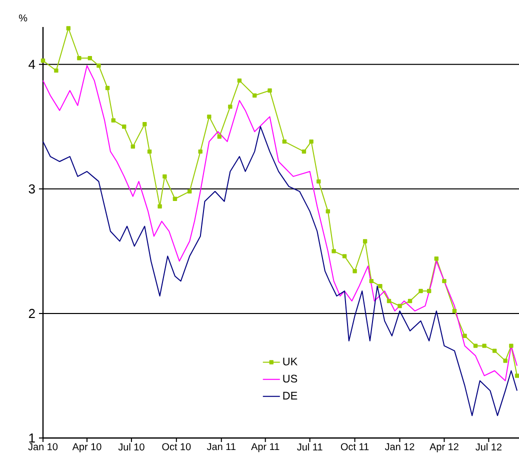  Describe the element at coordinates (265, 447) in the screenshot. I see `x-tick-label: Apr 11` at that location.